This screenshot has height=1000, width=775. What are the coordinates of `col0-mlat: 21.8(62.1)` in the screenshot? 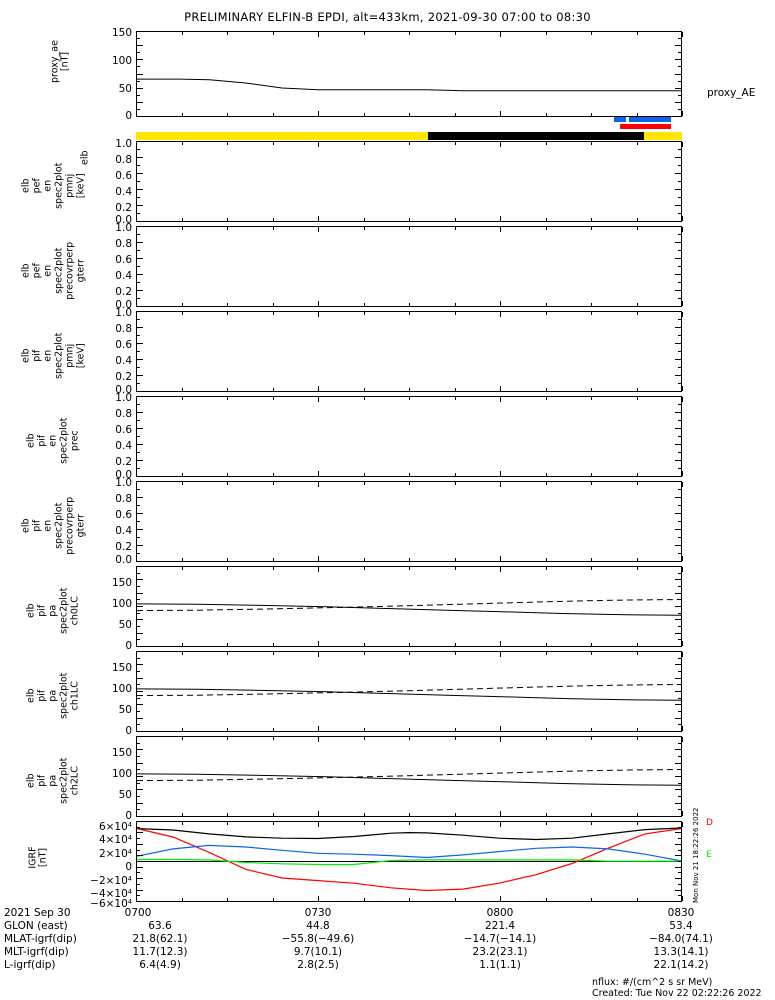 It's located at (160, 939).